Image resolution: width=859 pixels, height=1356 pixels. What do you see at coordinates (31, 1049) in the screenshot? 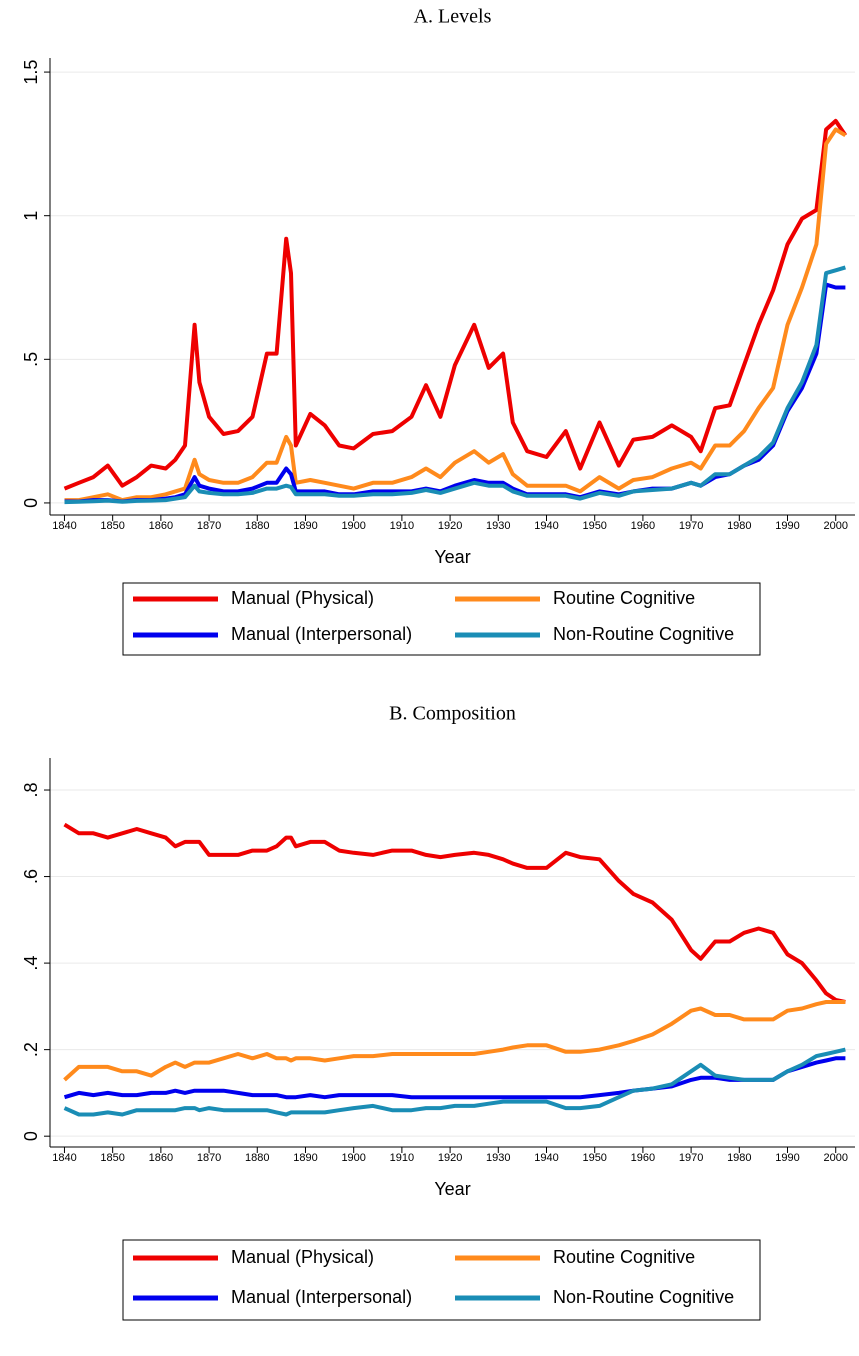
I see `y-tick-label: .2` at bounding box center [31, 1049].